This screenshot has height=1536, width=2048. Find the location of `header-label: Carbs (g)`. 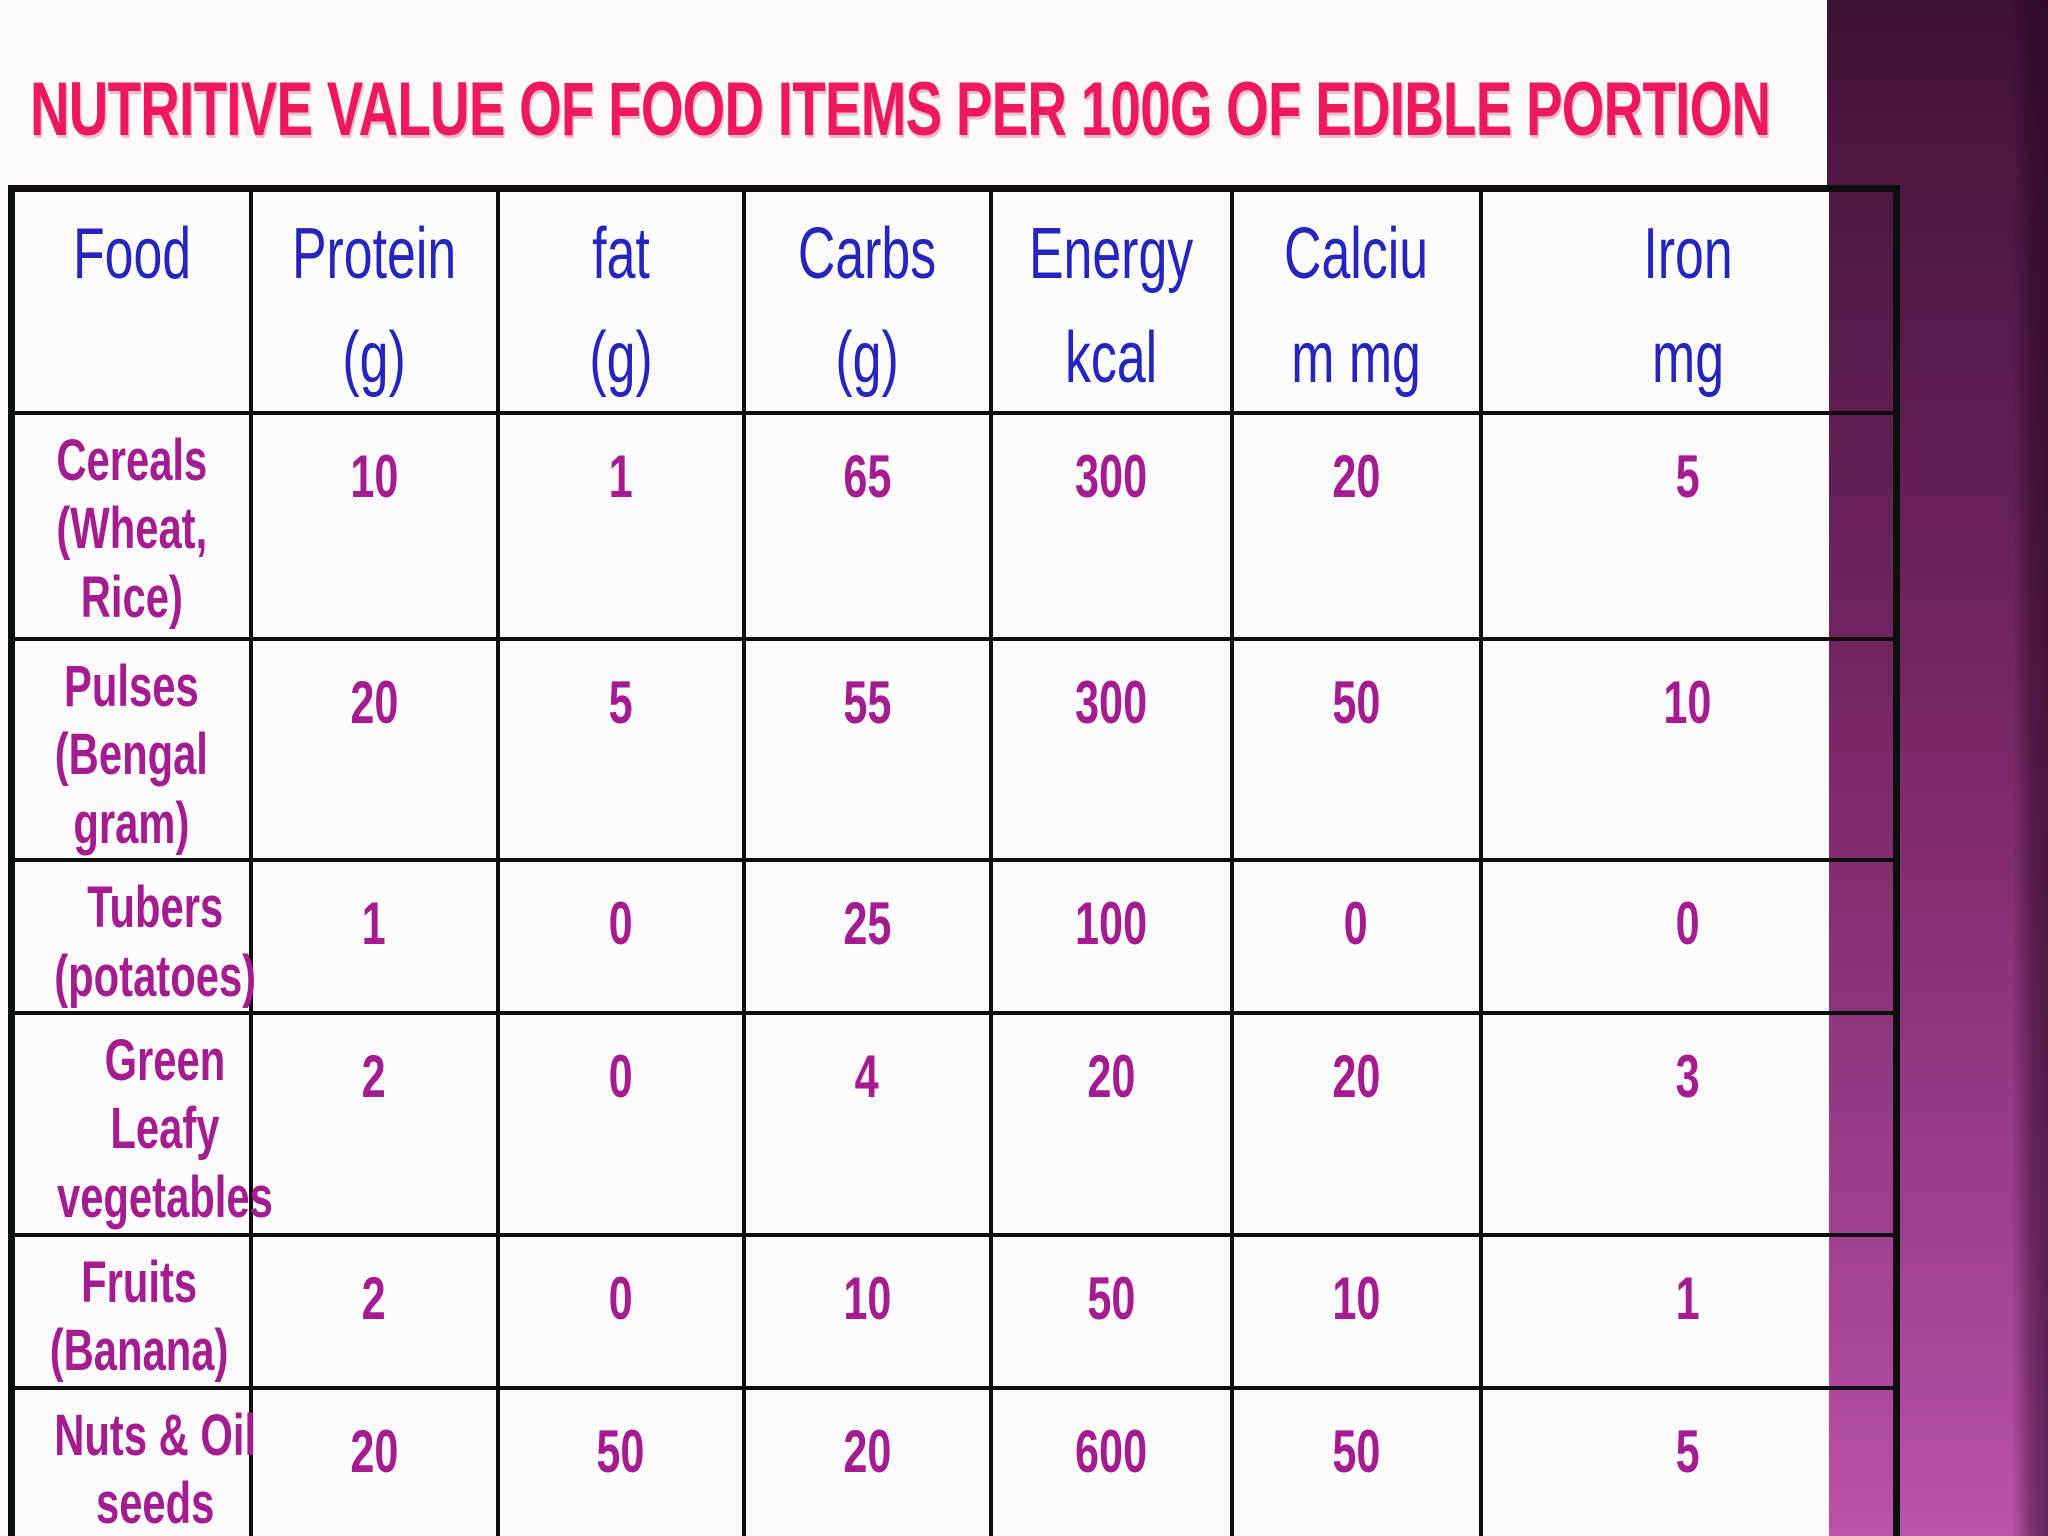

header-label: Carbs (g) is located at coordinates (867, 306).